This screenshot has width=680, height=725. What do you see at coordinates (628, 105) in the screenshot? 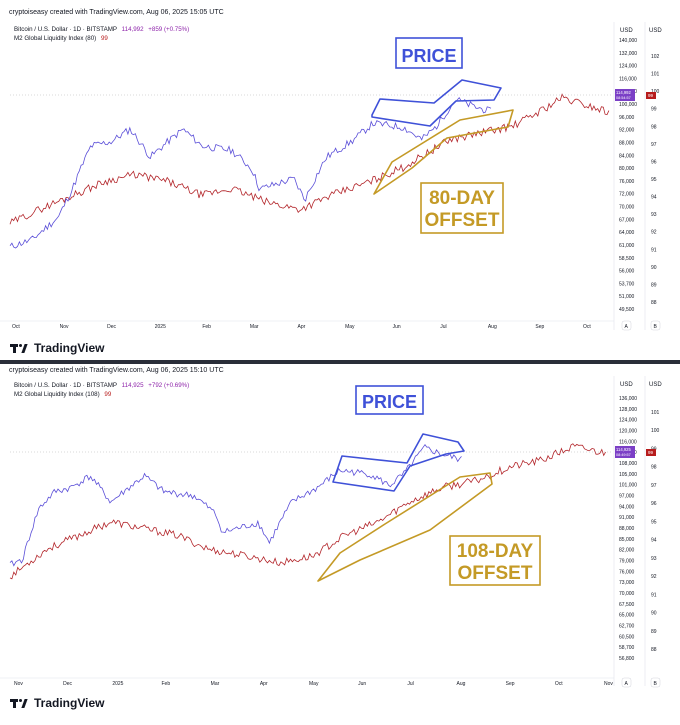
I see `price-axis-tick: 100,000` at bounding box center [628, 105].